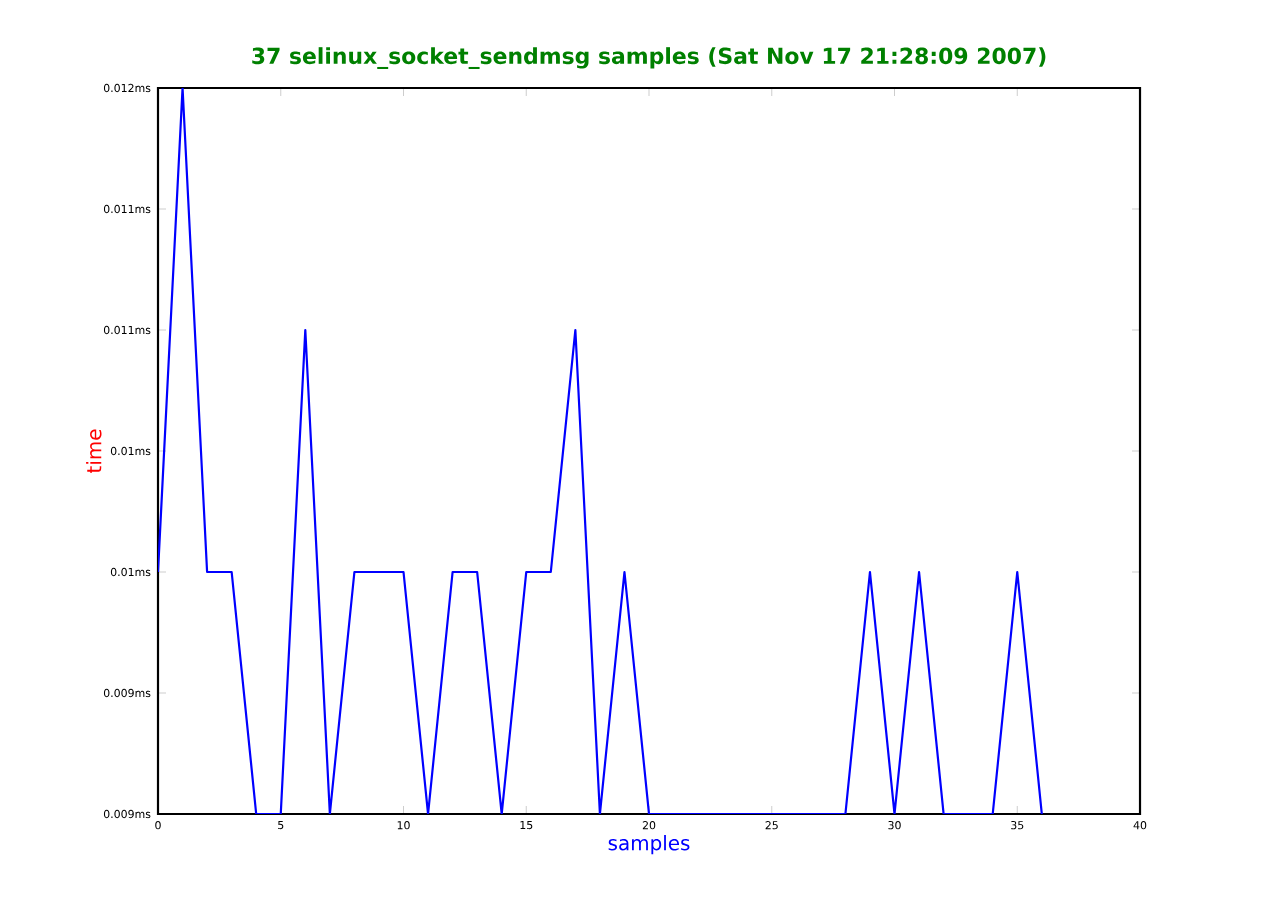 This screenshot has width=1266, height=906. I want to click on y-axis-title: time, so click(94, 451).